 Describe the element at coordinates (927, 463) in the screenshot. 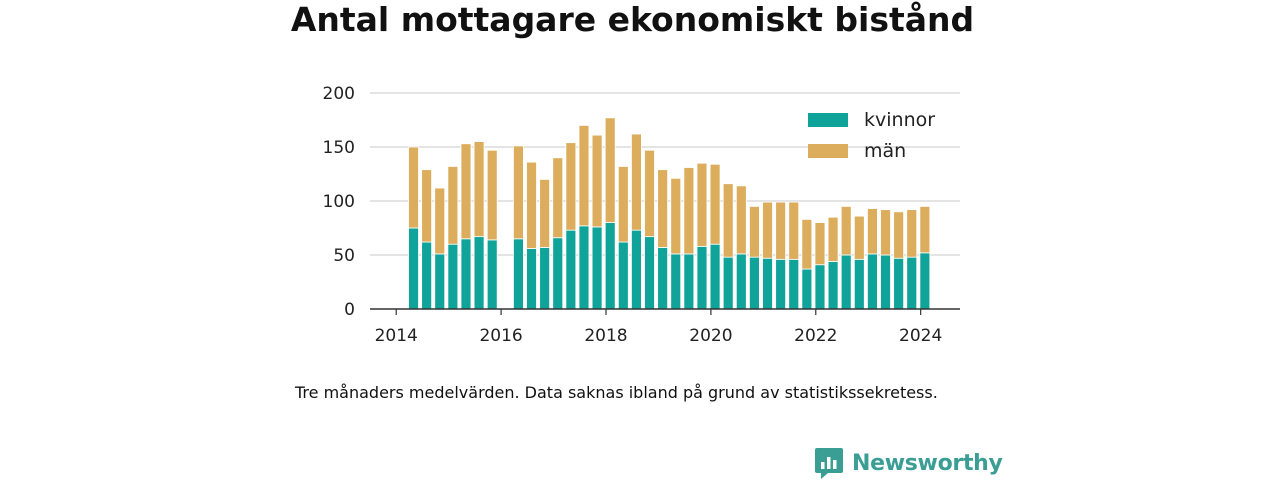

I see `brand-name: Newsworthy` at that location.